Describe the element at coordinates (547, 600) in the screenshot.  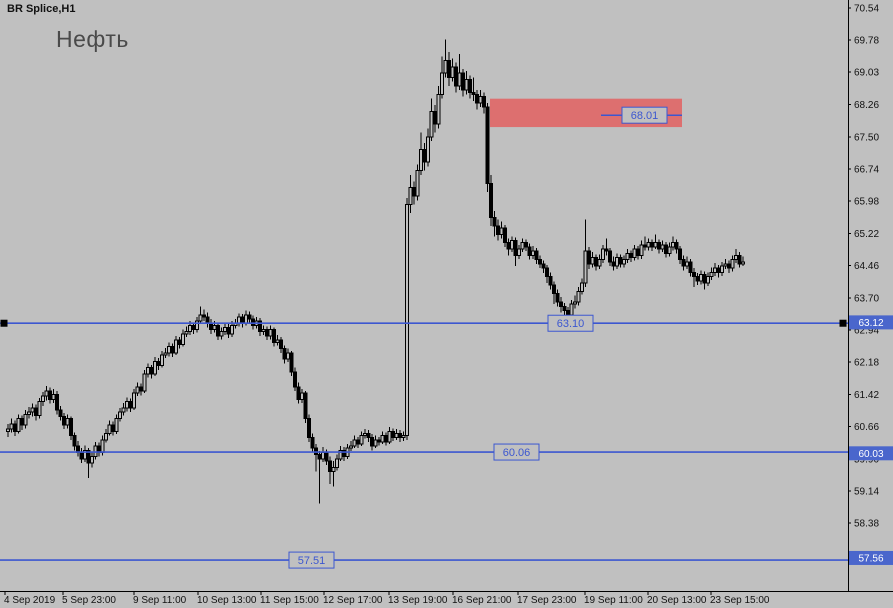
I see `time-axis-label: 17 Sep 23:00` at that location.